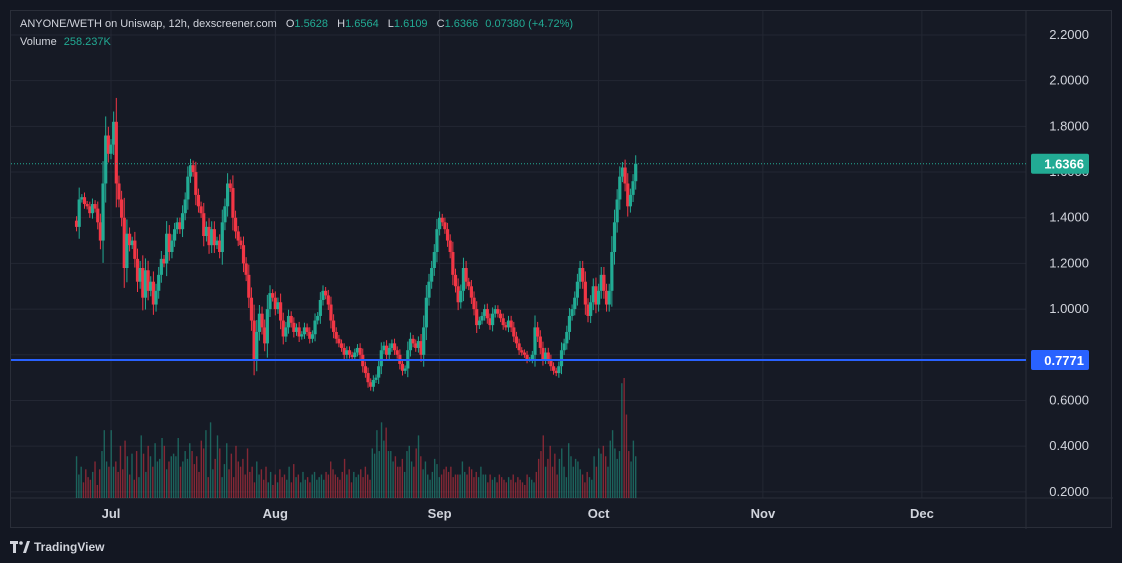 This screenshot has height=563, width=1122. What do you see at coordinates (362, 24) in the screenshot?
I see `high-value: 1.6564` at bounding box center [362, 24].